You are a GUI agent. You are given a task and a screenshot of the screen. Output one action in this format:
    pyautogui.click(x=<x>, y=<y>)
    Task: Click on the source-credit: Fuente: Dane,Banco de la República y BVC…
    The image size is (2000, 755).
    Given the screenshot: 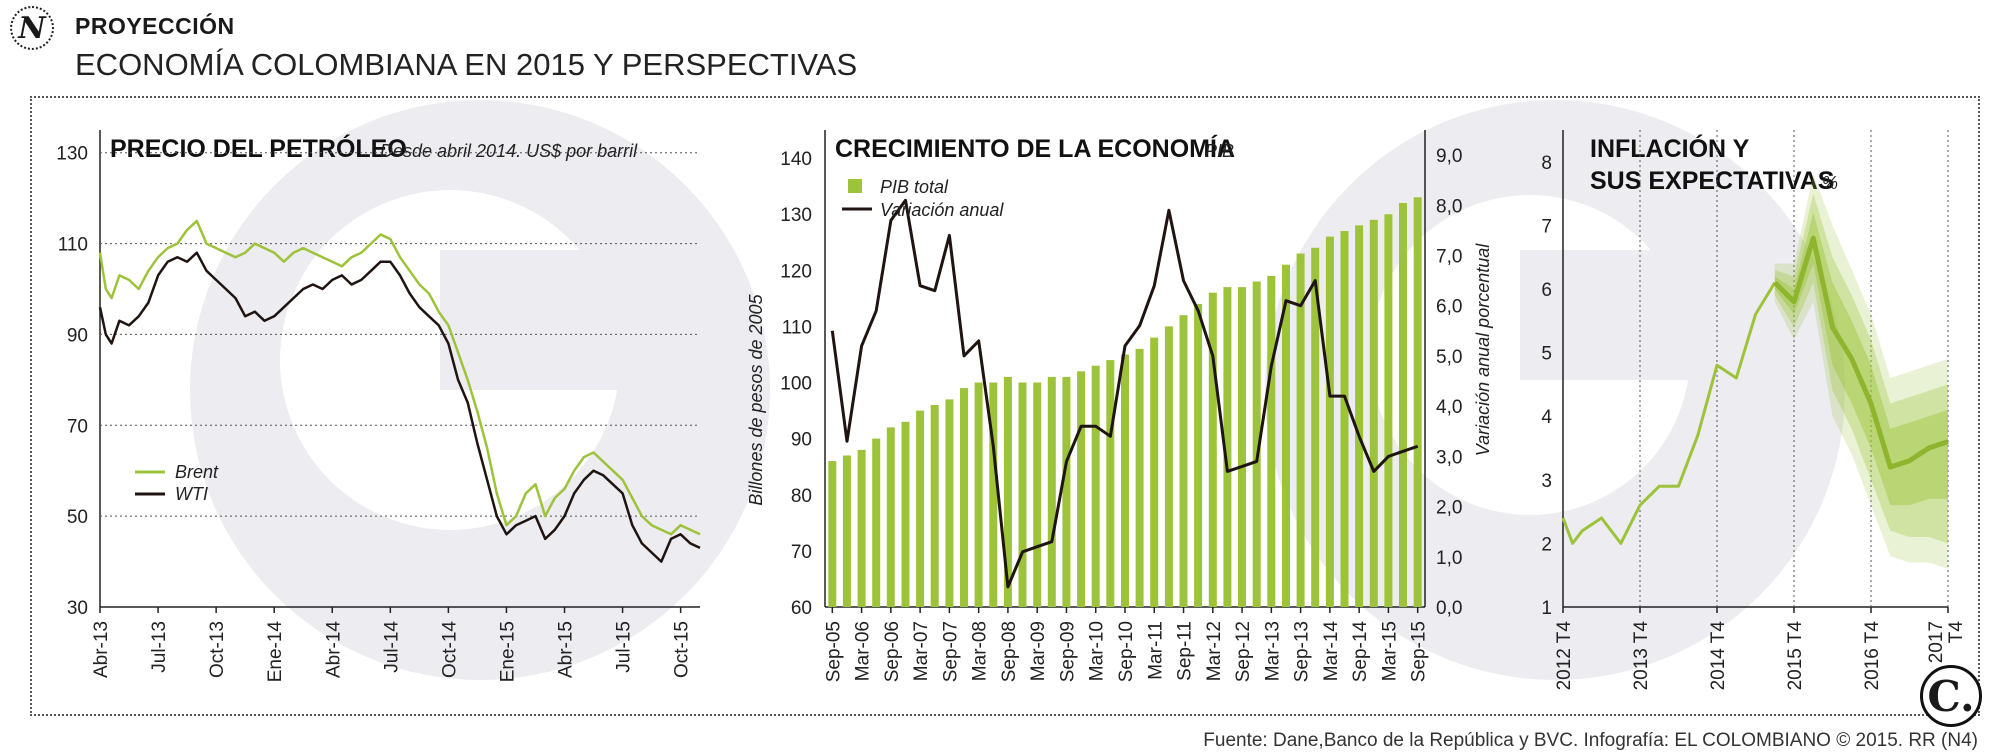 What is the action you would take?
    pyautogui.click(x=1590, y=740)
    